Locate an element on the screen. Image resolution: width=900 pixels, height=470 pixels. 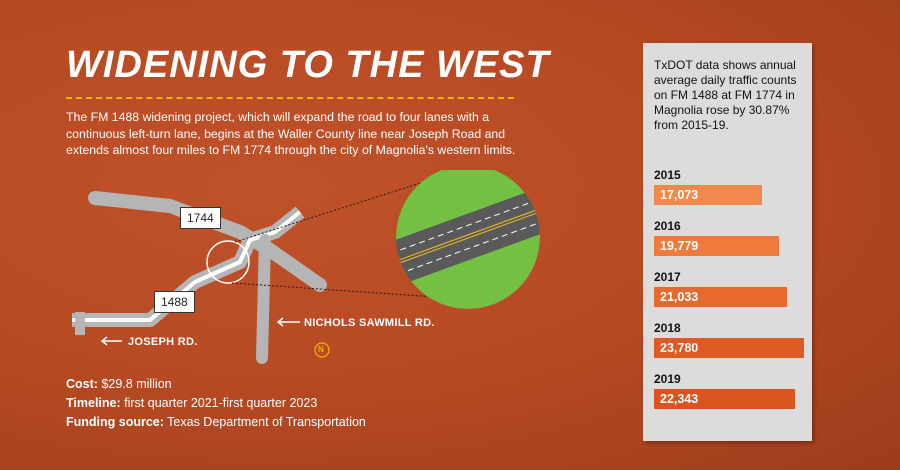
bar-year-2018: 2018 is located at coordinates (667, 328).